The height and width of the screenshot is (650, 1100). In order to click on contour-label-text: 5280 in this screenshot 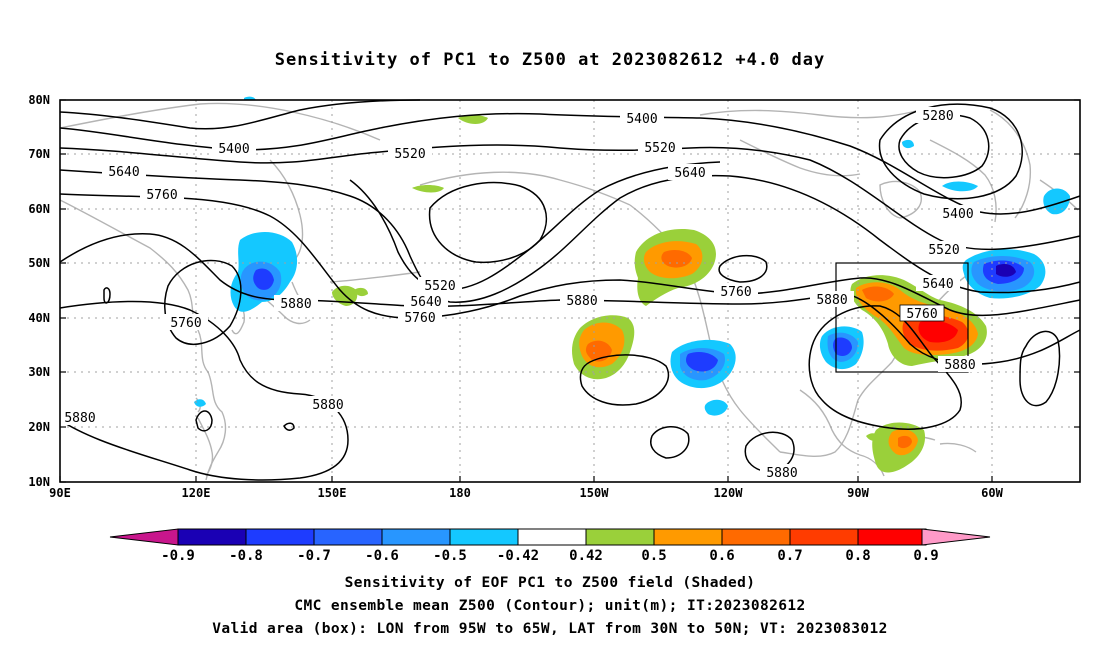, I will do `click(937, 116)`.